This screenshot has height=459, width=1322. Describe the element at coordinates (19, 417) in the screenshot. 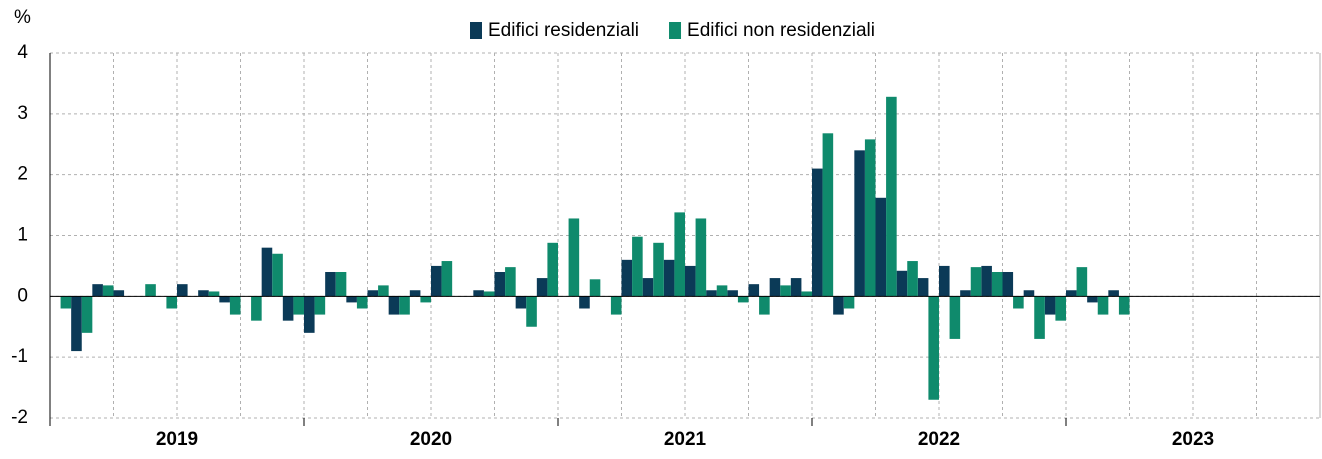

I see `y-tick-label: -2` at that location.